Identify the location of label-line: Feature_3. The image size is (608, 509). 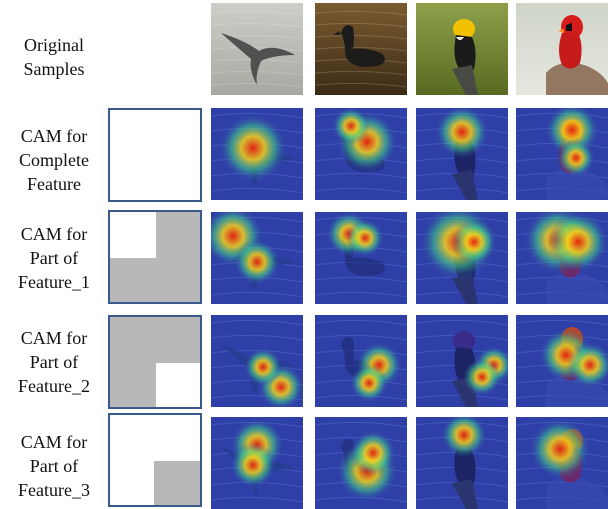
(54, 490).